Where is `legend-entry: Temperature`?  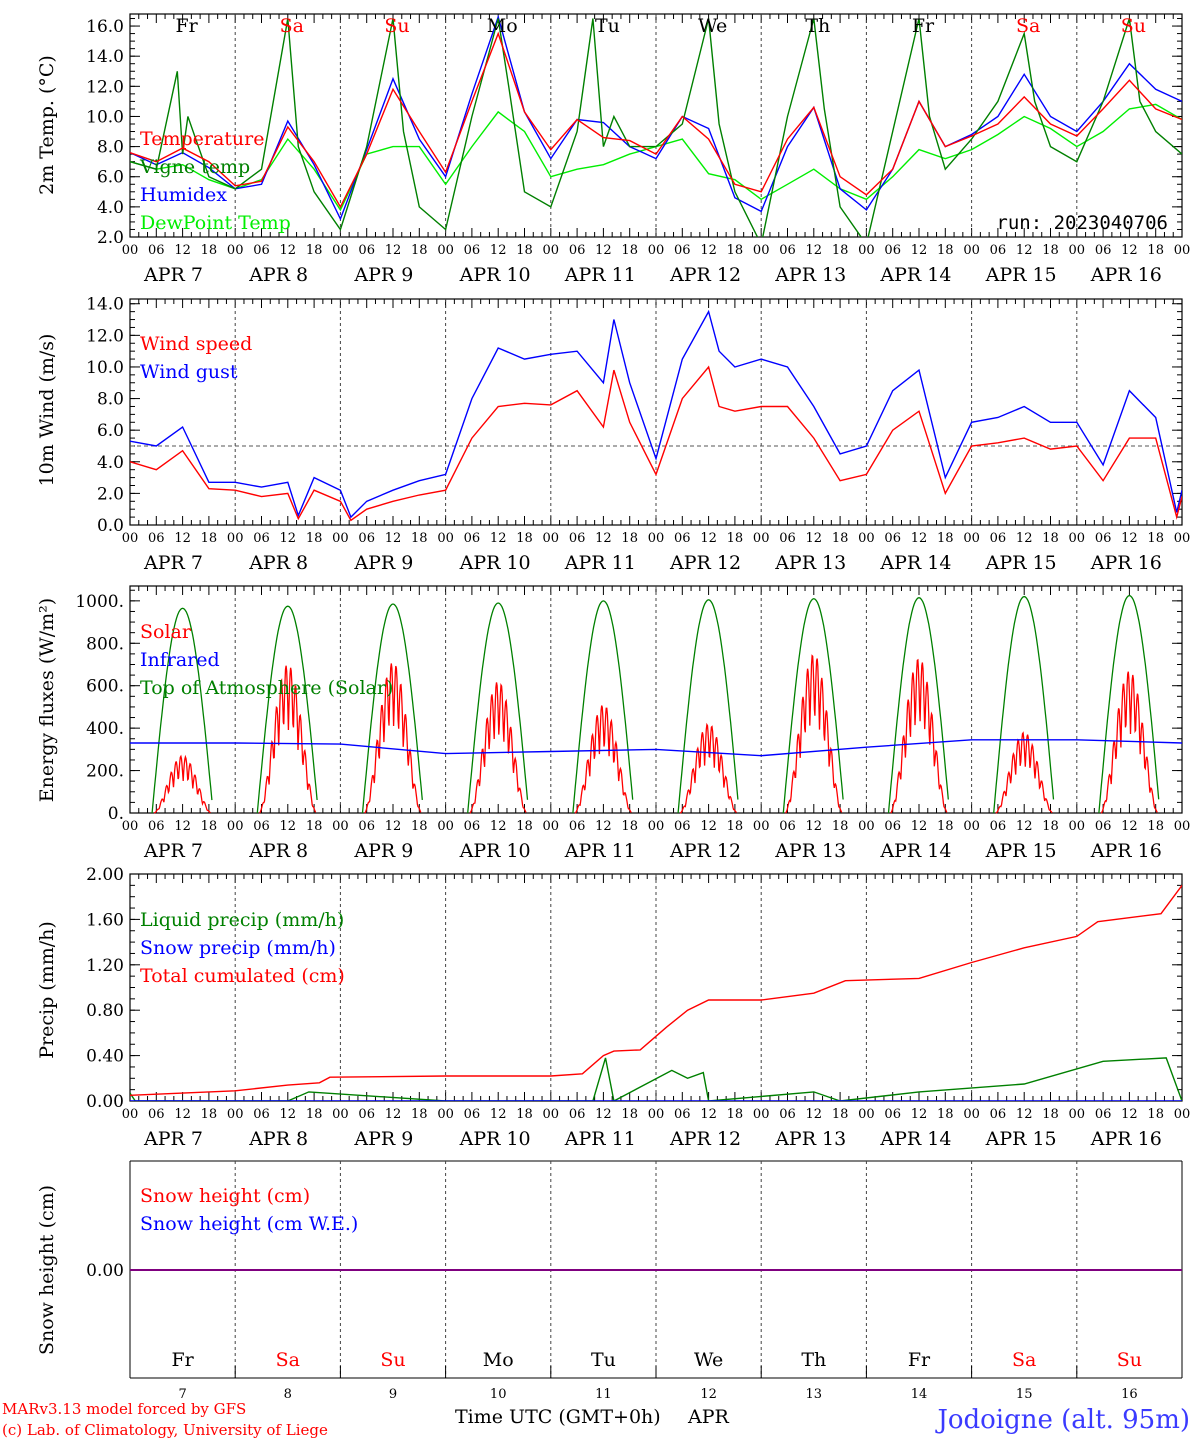
legend-entry: Temperature is located at coordinates (202, 139).